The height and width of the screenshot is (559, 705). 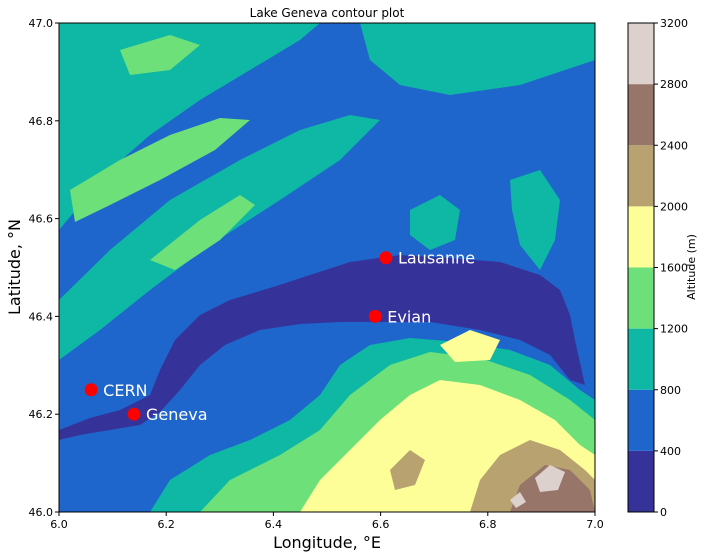 I want to click on x-tick-label: 6.6, so click(x=381, y=524).